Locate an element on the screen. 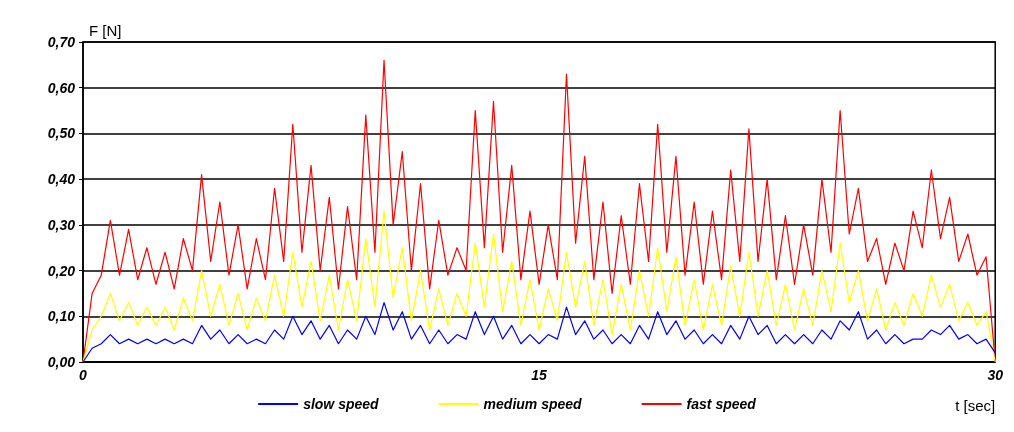 The height and width of the screenshot is (432, 1014). x-tick-label: 15 is located at coordinates (539, 375).